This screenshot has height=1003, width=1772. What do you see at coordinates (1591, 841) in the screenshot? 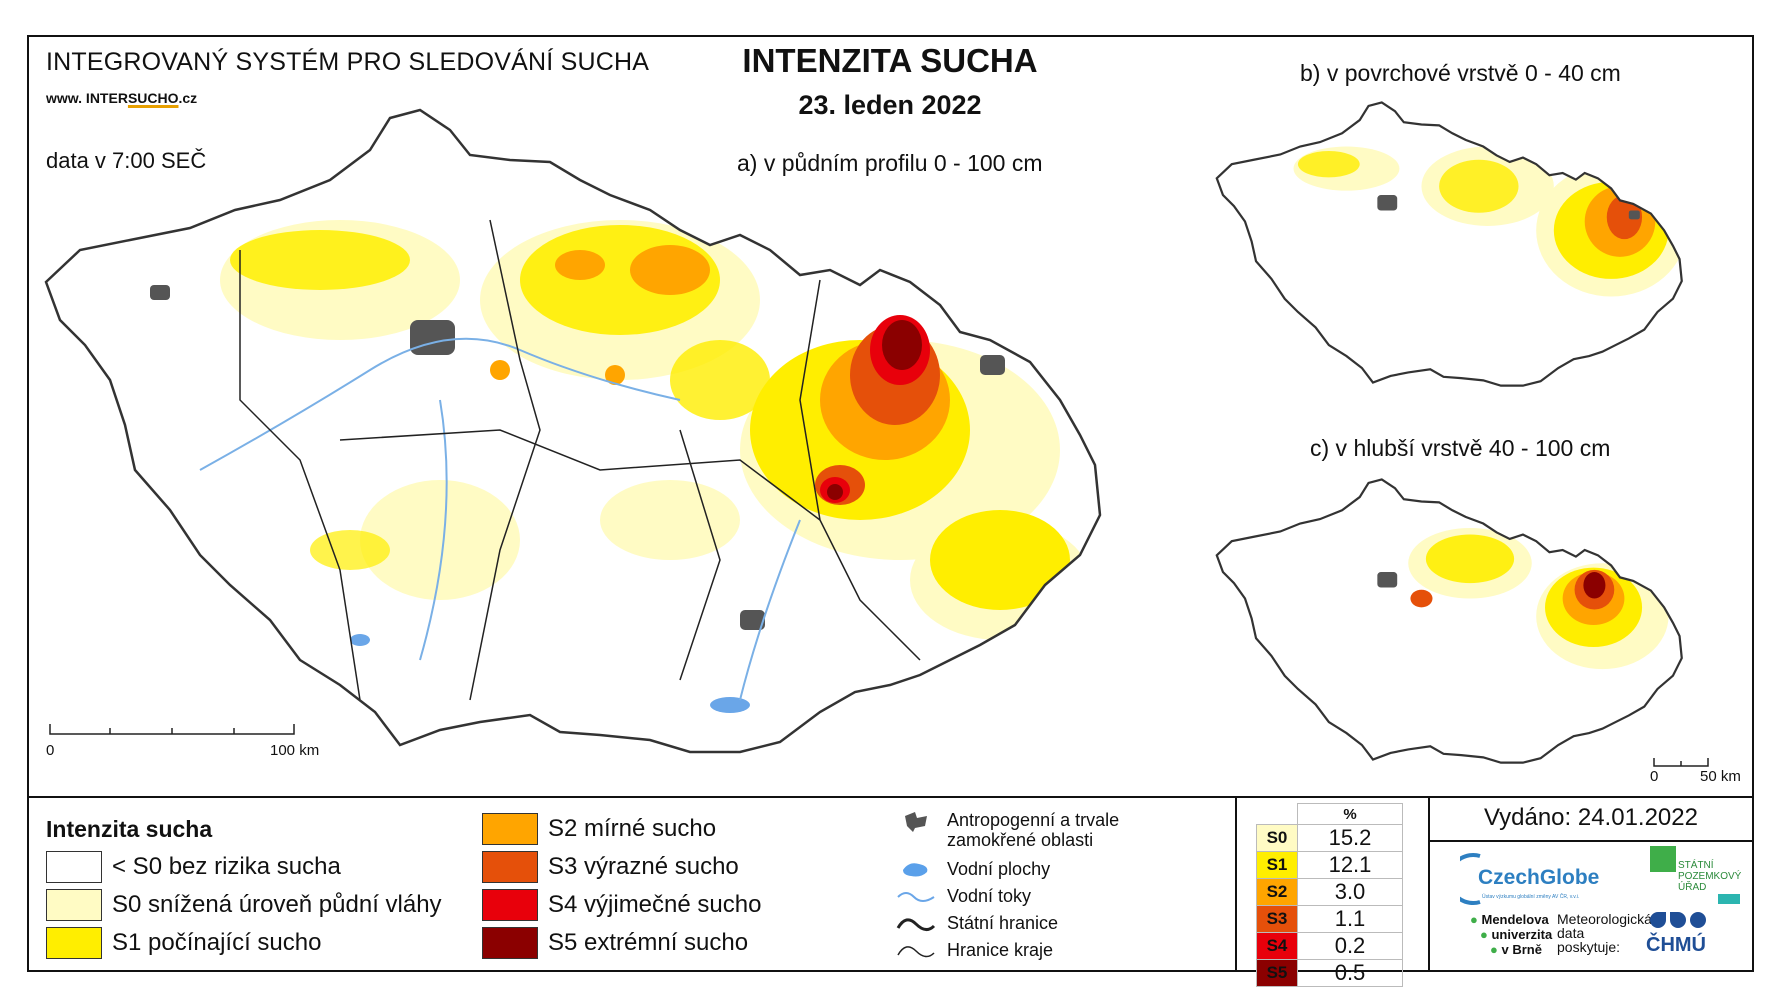
I see `issued-divider` at bounding box center [1591, 841].